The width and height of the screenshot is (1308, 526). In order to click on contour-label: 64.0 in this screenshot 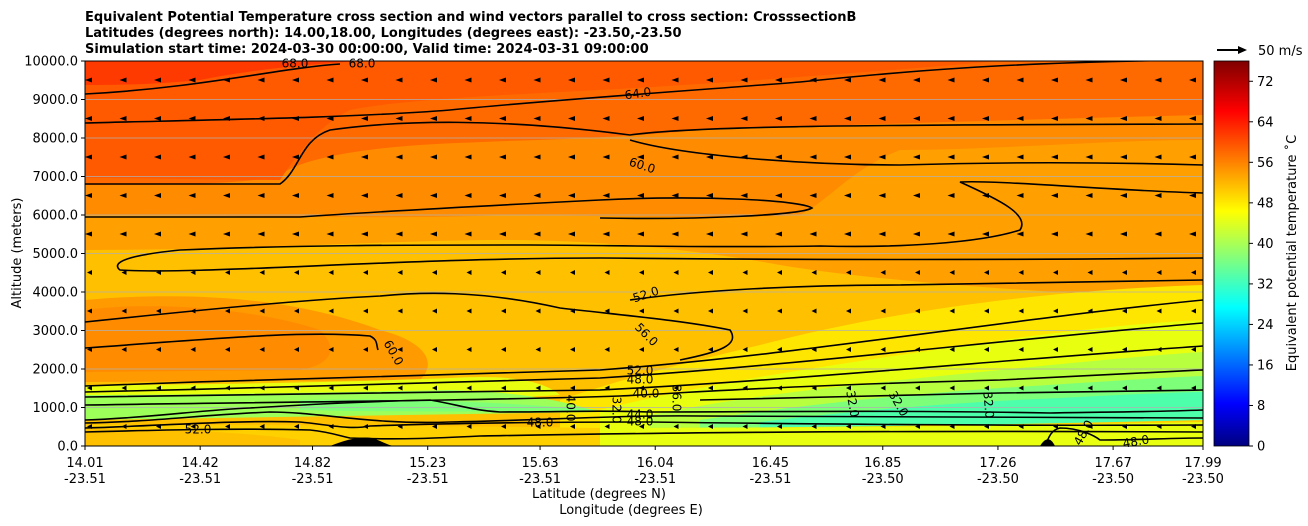, I will do `click(638, 94)`.